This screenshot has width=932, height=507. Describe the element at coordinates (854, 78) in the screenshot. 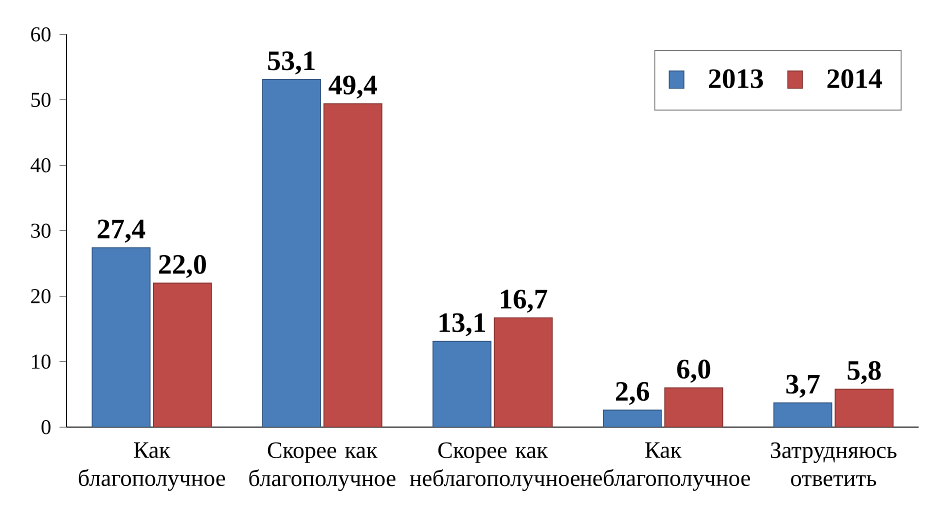

I see `legend-label: 2014` at that location.